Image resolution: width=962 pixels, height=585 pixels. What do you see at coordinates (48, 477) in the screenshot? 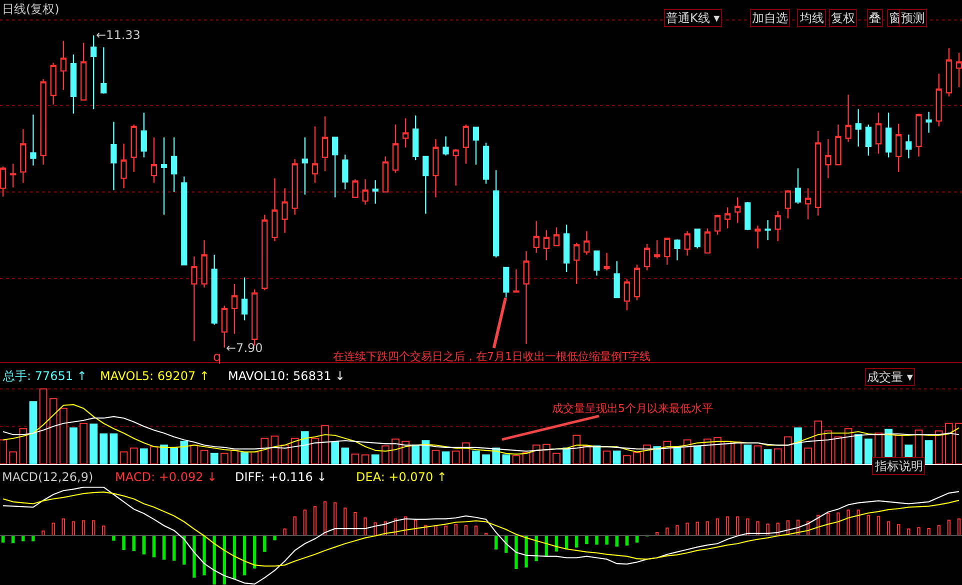
I see `chart-title: MACD(12,26,9)` at bounding box center [48, 477].